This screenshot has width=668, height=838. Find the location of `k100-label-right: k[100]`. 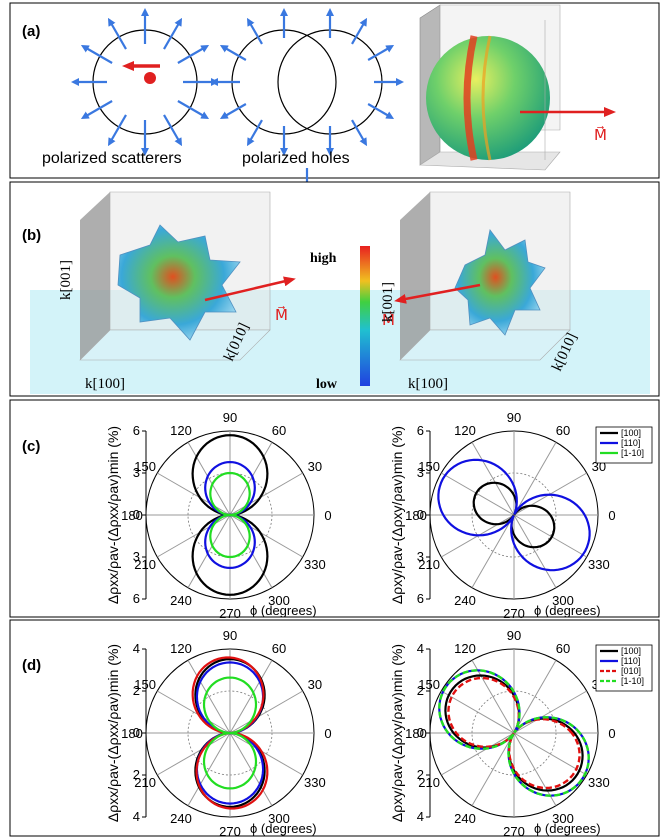

k100-label-right: k[100] is located at coordinates (428, 384).